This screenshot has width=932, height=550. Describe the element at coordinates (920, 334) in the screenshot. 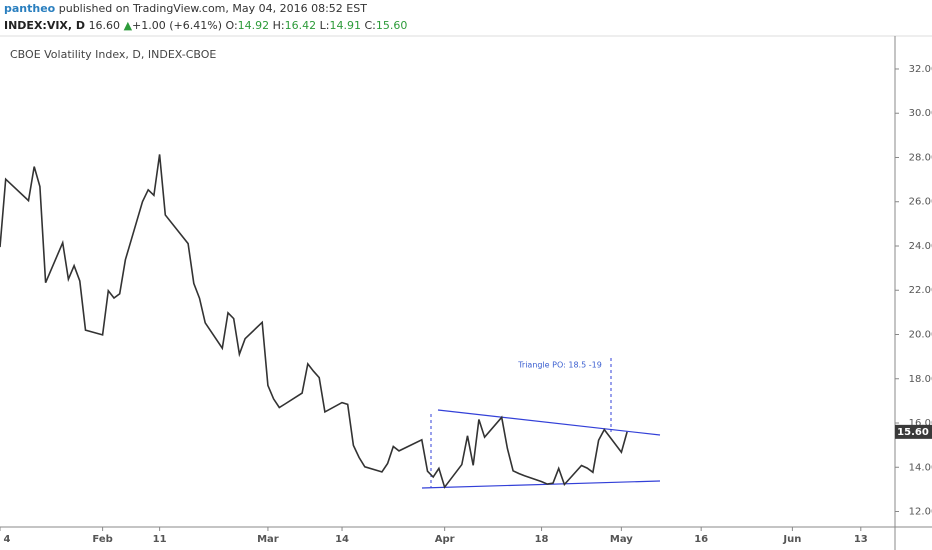

I see `y-tick-label: 20.00` at that location.